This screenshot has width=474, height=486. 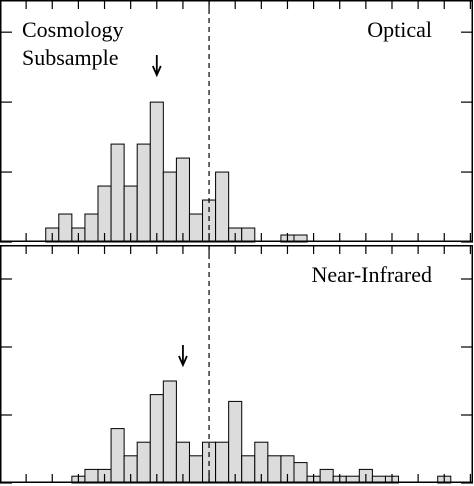 What do you see at coordinates (70, 57) in the screenshot?
I see `annotation: Subsample` at bounding box center [70, 57].